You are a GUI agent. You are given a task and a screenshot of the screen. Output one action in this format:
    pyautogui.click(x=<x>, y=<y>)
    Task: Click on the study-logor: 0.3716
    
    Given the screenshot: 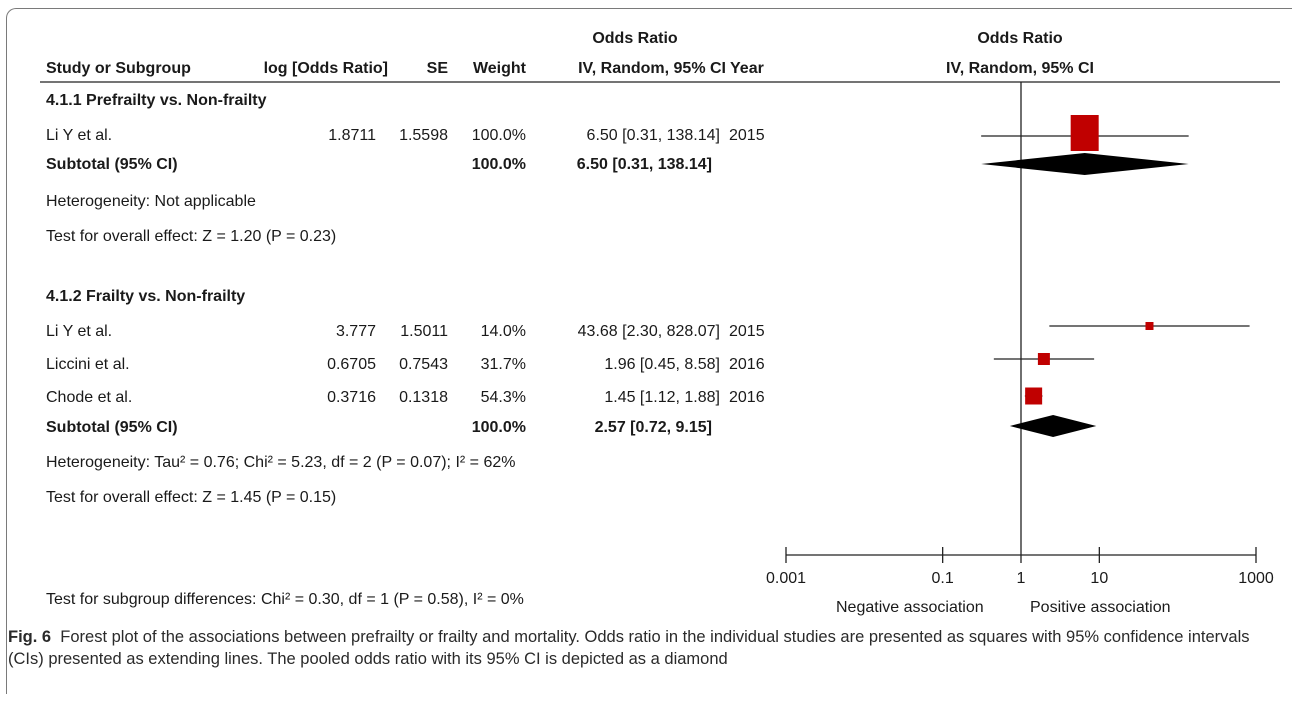 What is the action you would take?
    pyautogui.click(x=351, y=397)
    